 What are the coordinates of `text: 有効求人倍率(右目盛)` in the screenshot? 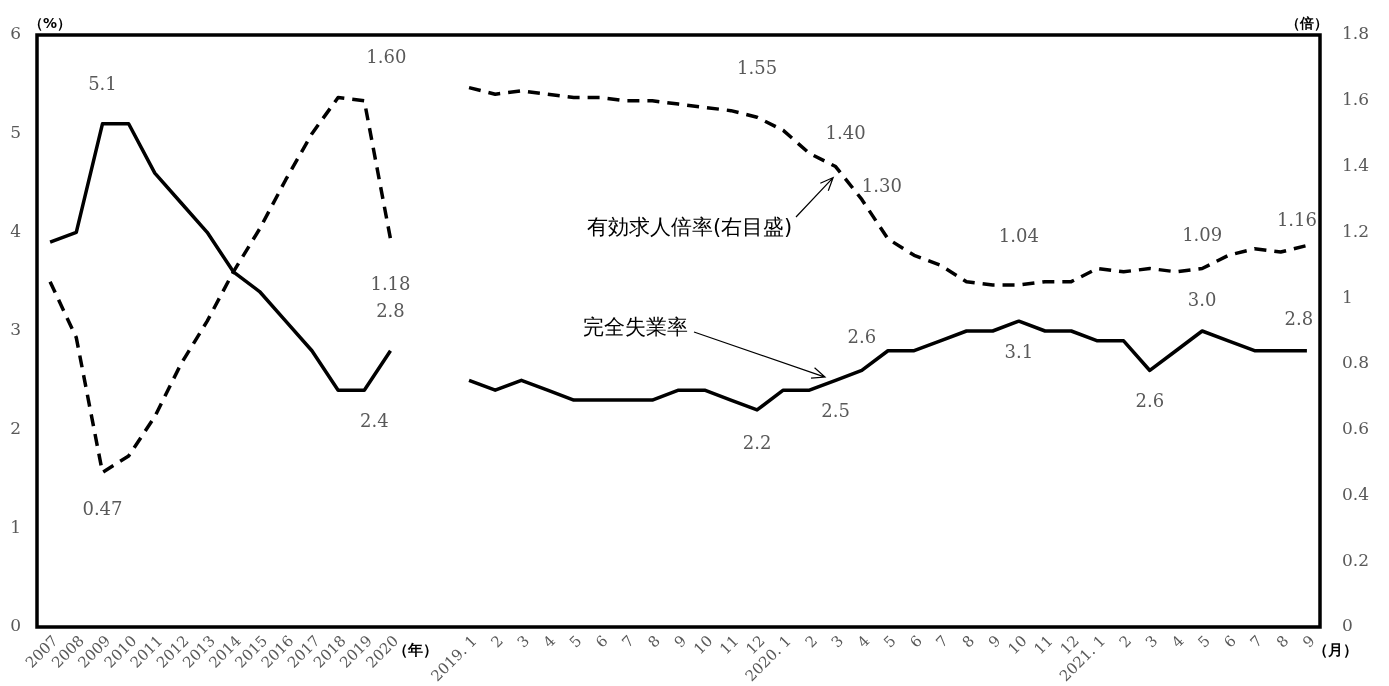 It's located at (689, 227).